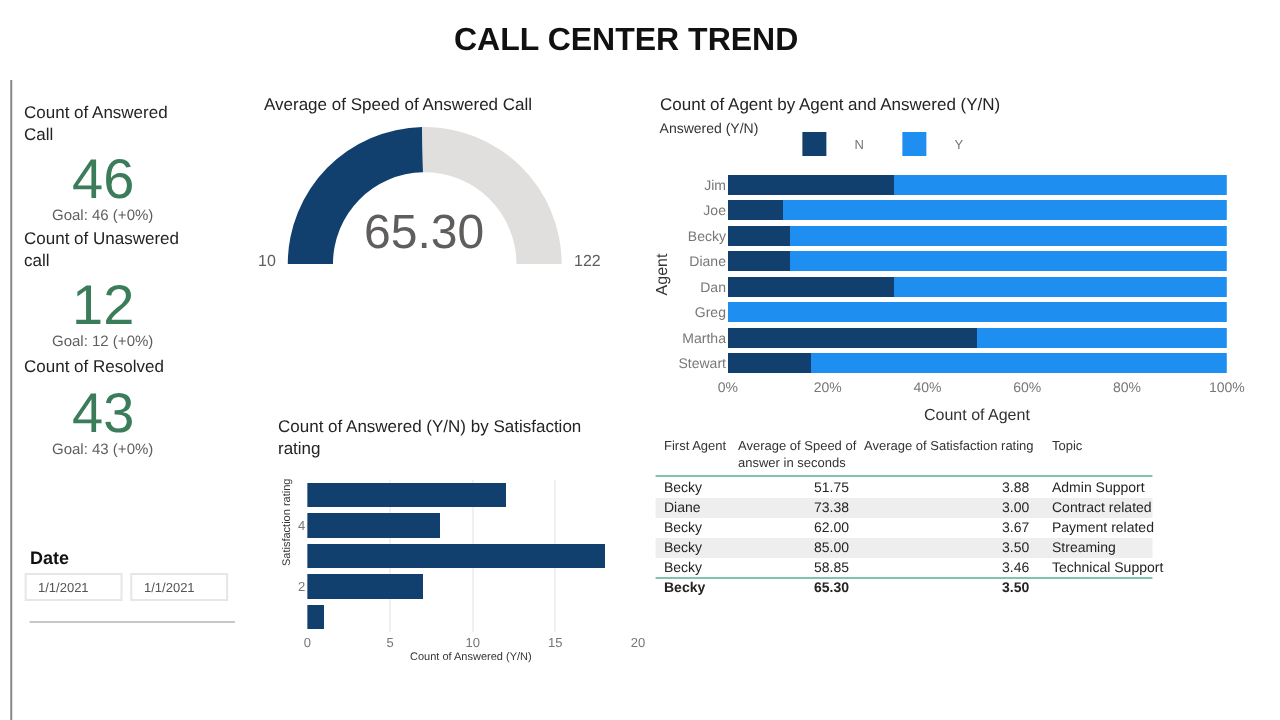 The image size is (1280, 720). What do you see at coordinates (662, 274) in the screenshot?
I see `y-axis-title: Agent` at bounding box center [662, 274].